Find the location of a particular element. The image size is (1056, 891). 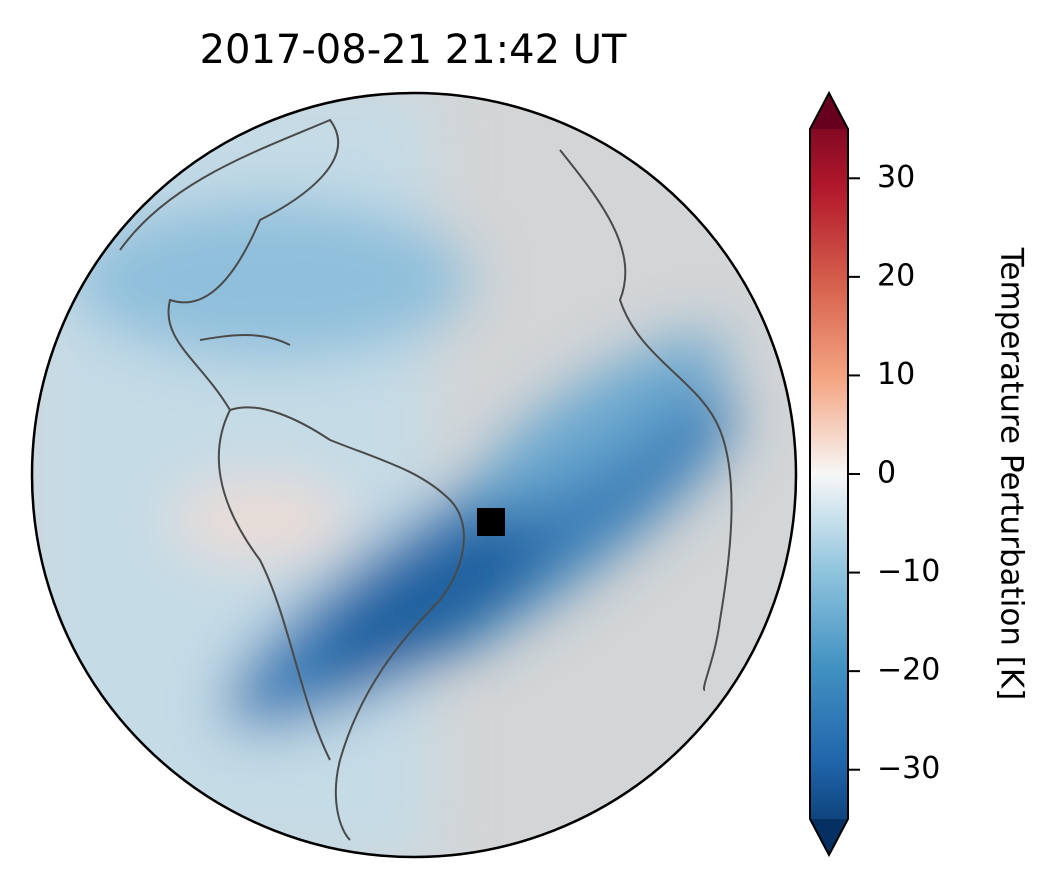

colorbar-outline is located at coordinates (829, 474).